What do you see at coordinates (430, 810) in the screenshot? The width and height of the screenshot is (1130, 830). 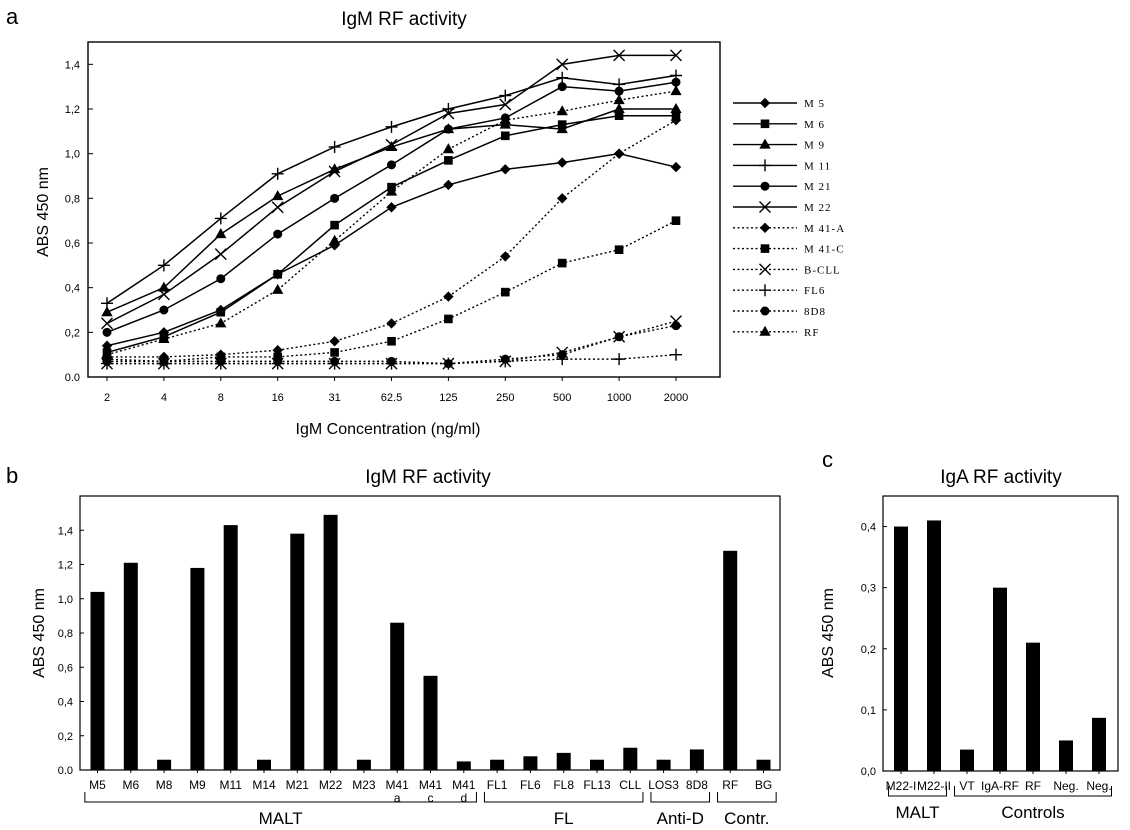 I see `groups-b: MALT FL Anti-D Contr.` at bounding box center [430, 810].